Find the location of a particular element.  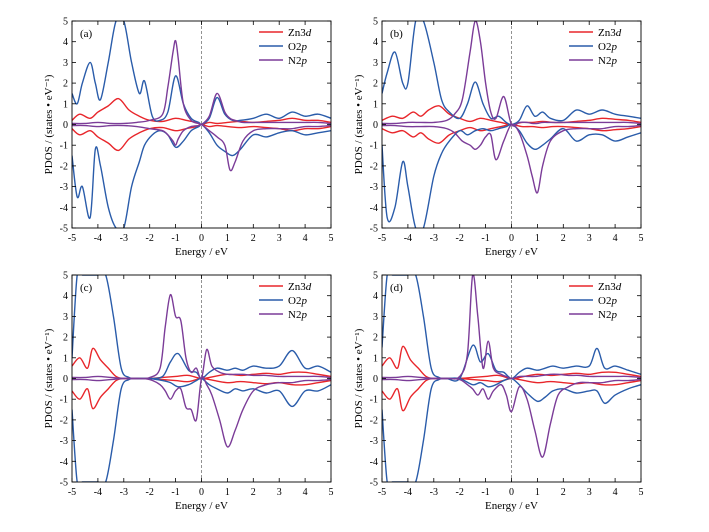

x-axis-label: Energy / eV is located at coordinates (201, 506).